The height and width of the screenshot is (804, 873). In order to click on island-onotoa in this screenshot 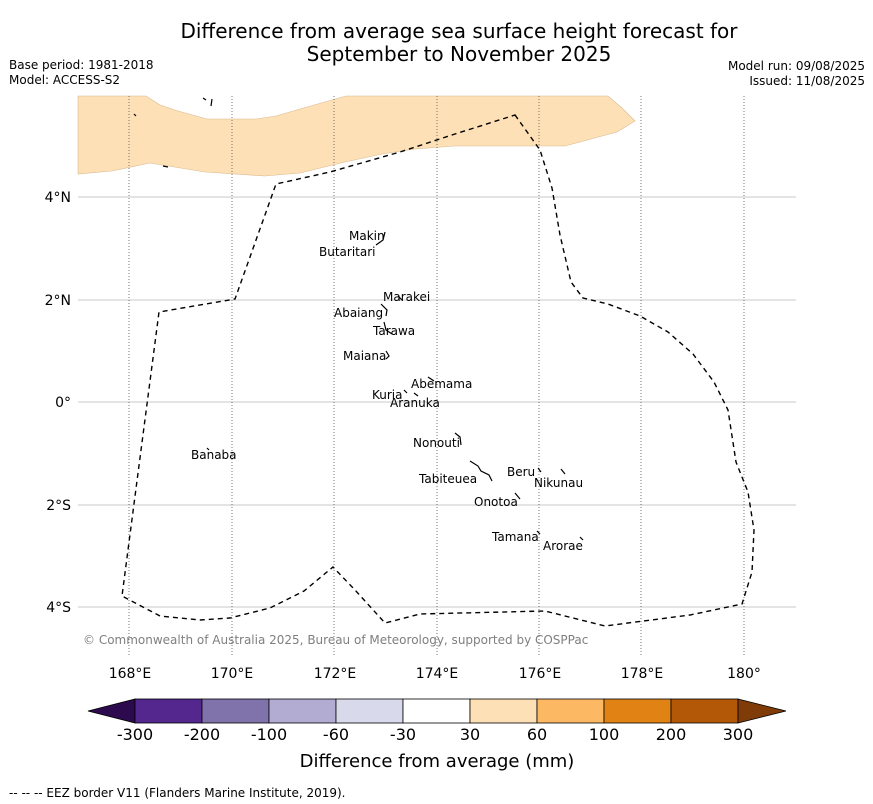, I will do `click(517, 496)`.